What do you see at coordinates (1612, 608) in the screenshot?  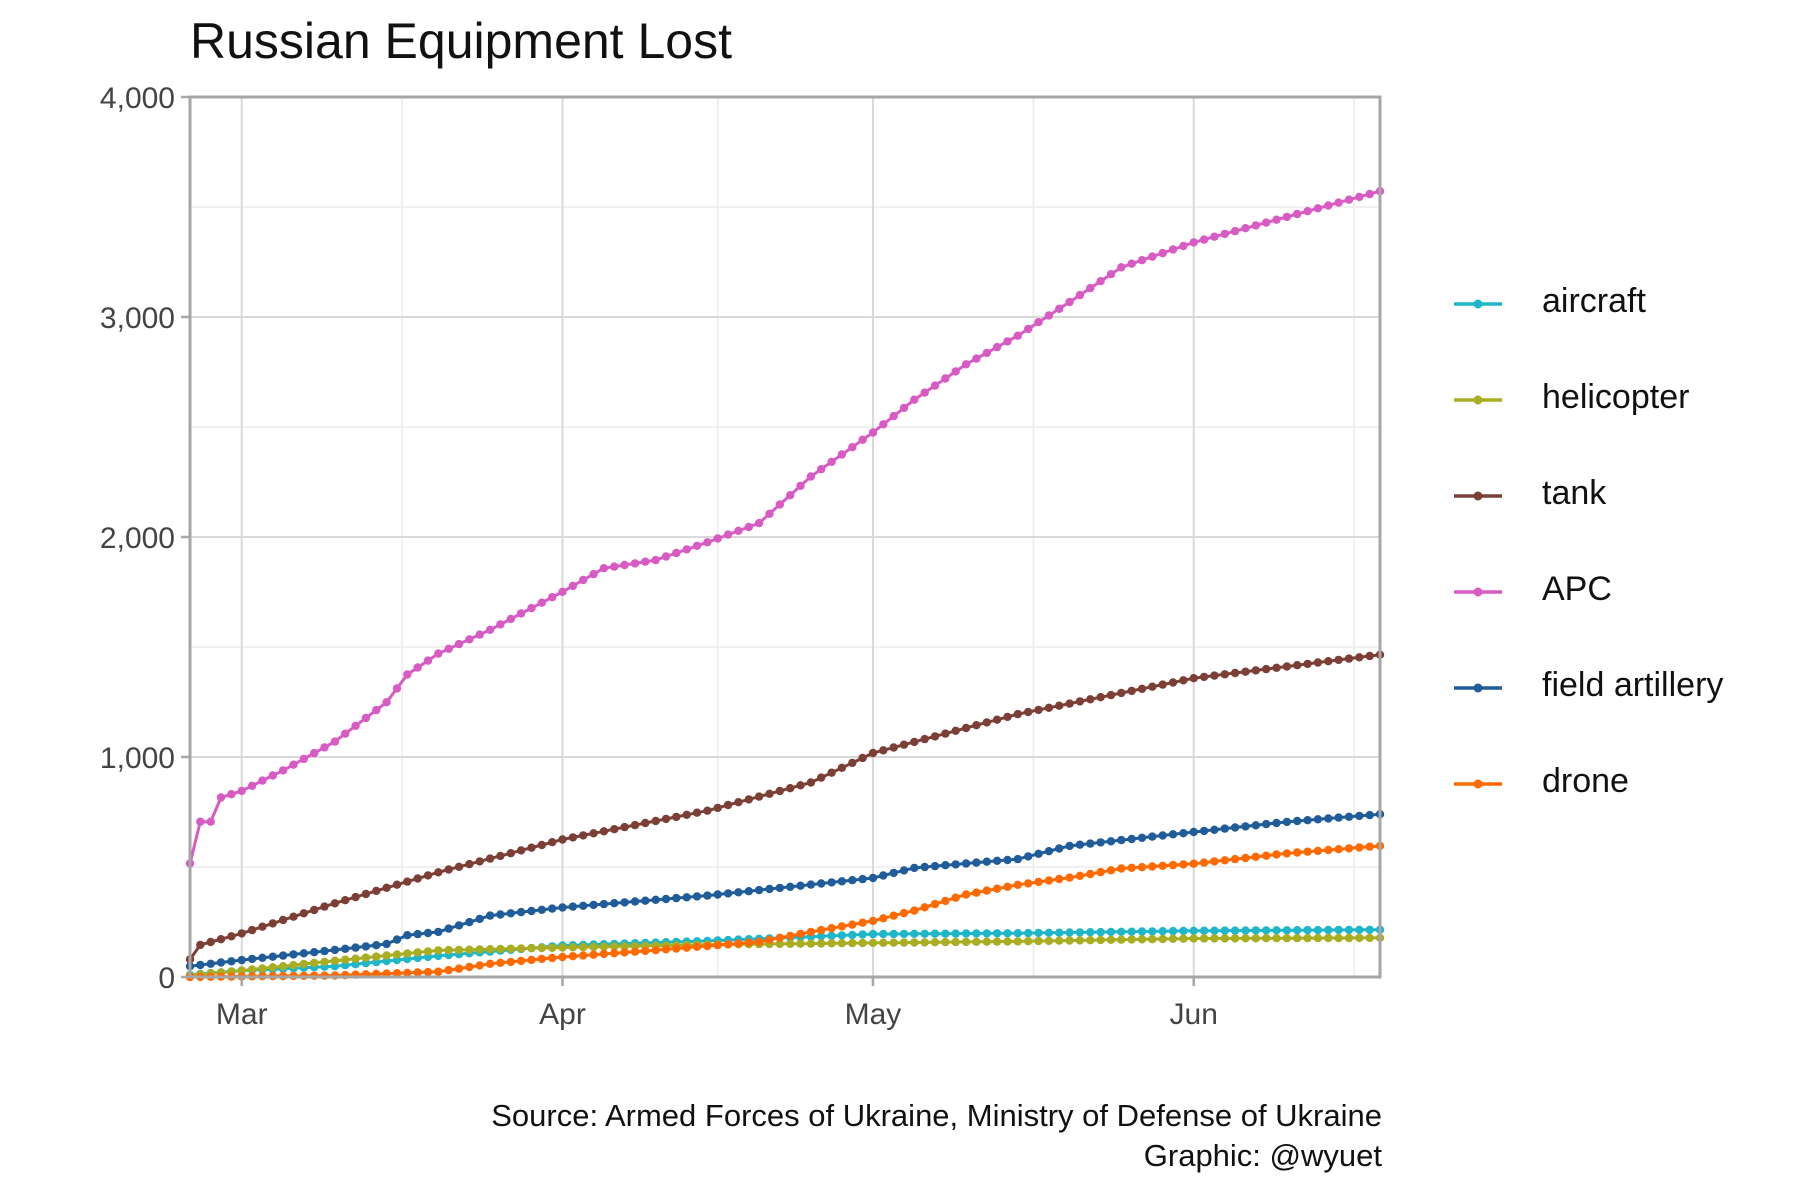 I see `legend-item-APC: APC` at bounding box center [1612, 608].